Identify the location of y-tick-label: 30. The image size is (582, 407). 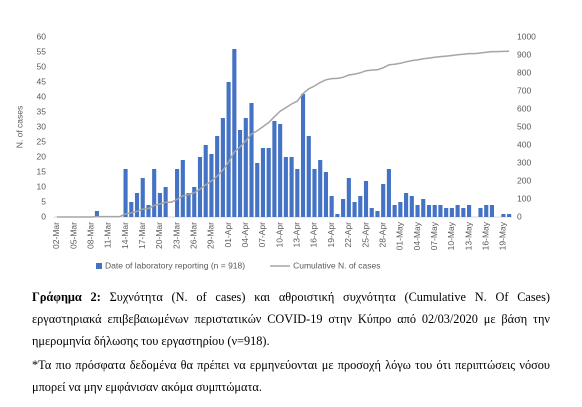
(42, 126).